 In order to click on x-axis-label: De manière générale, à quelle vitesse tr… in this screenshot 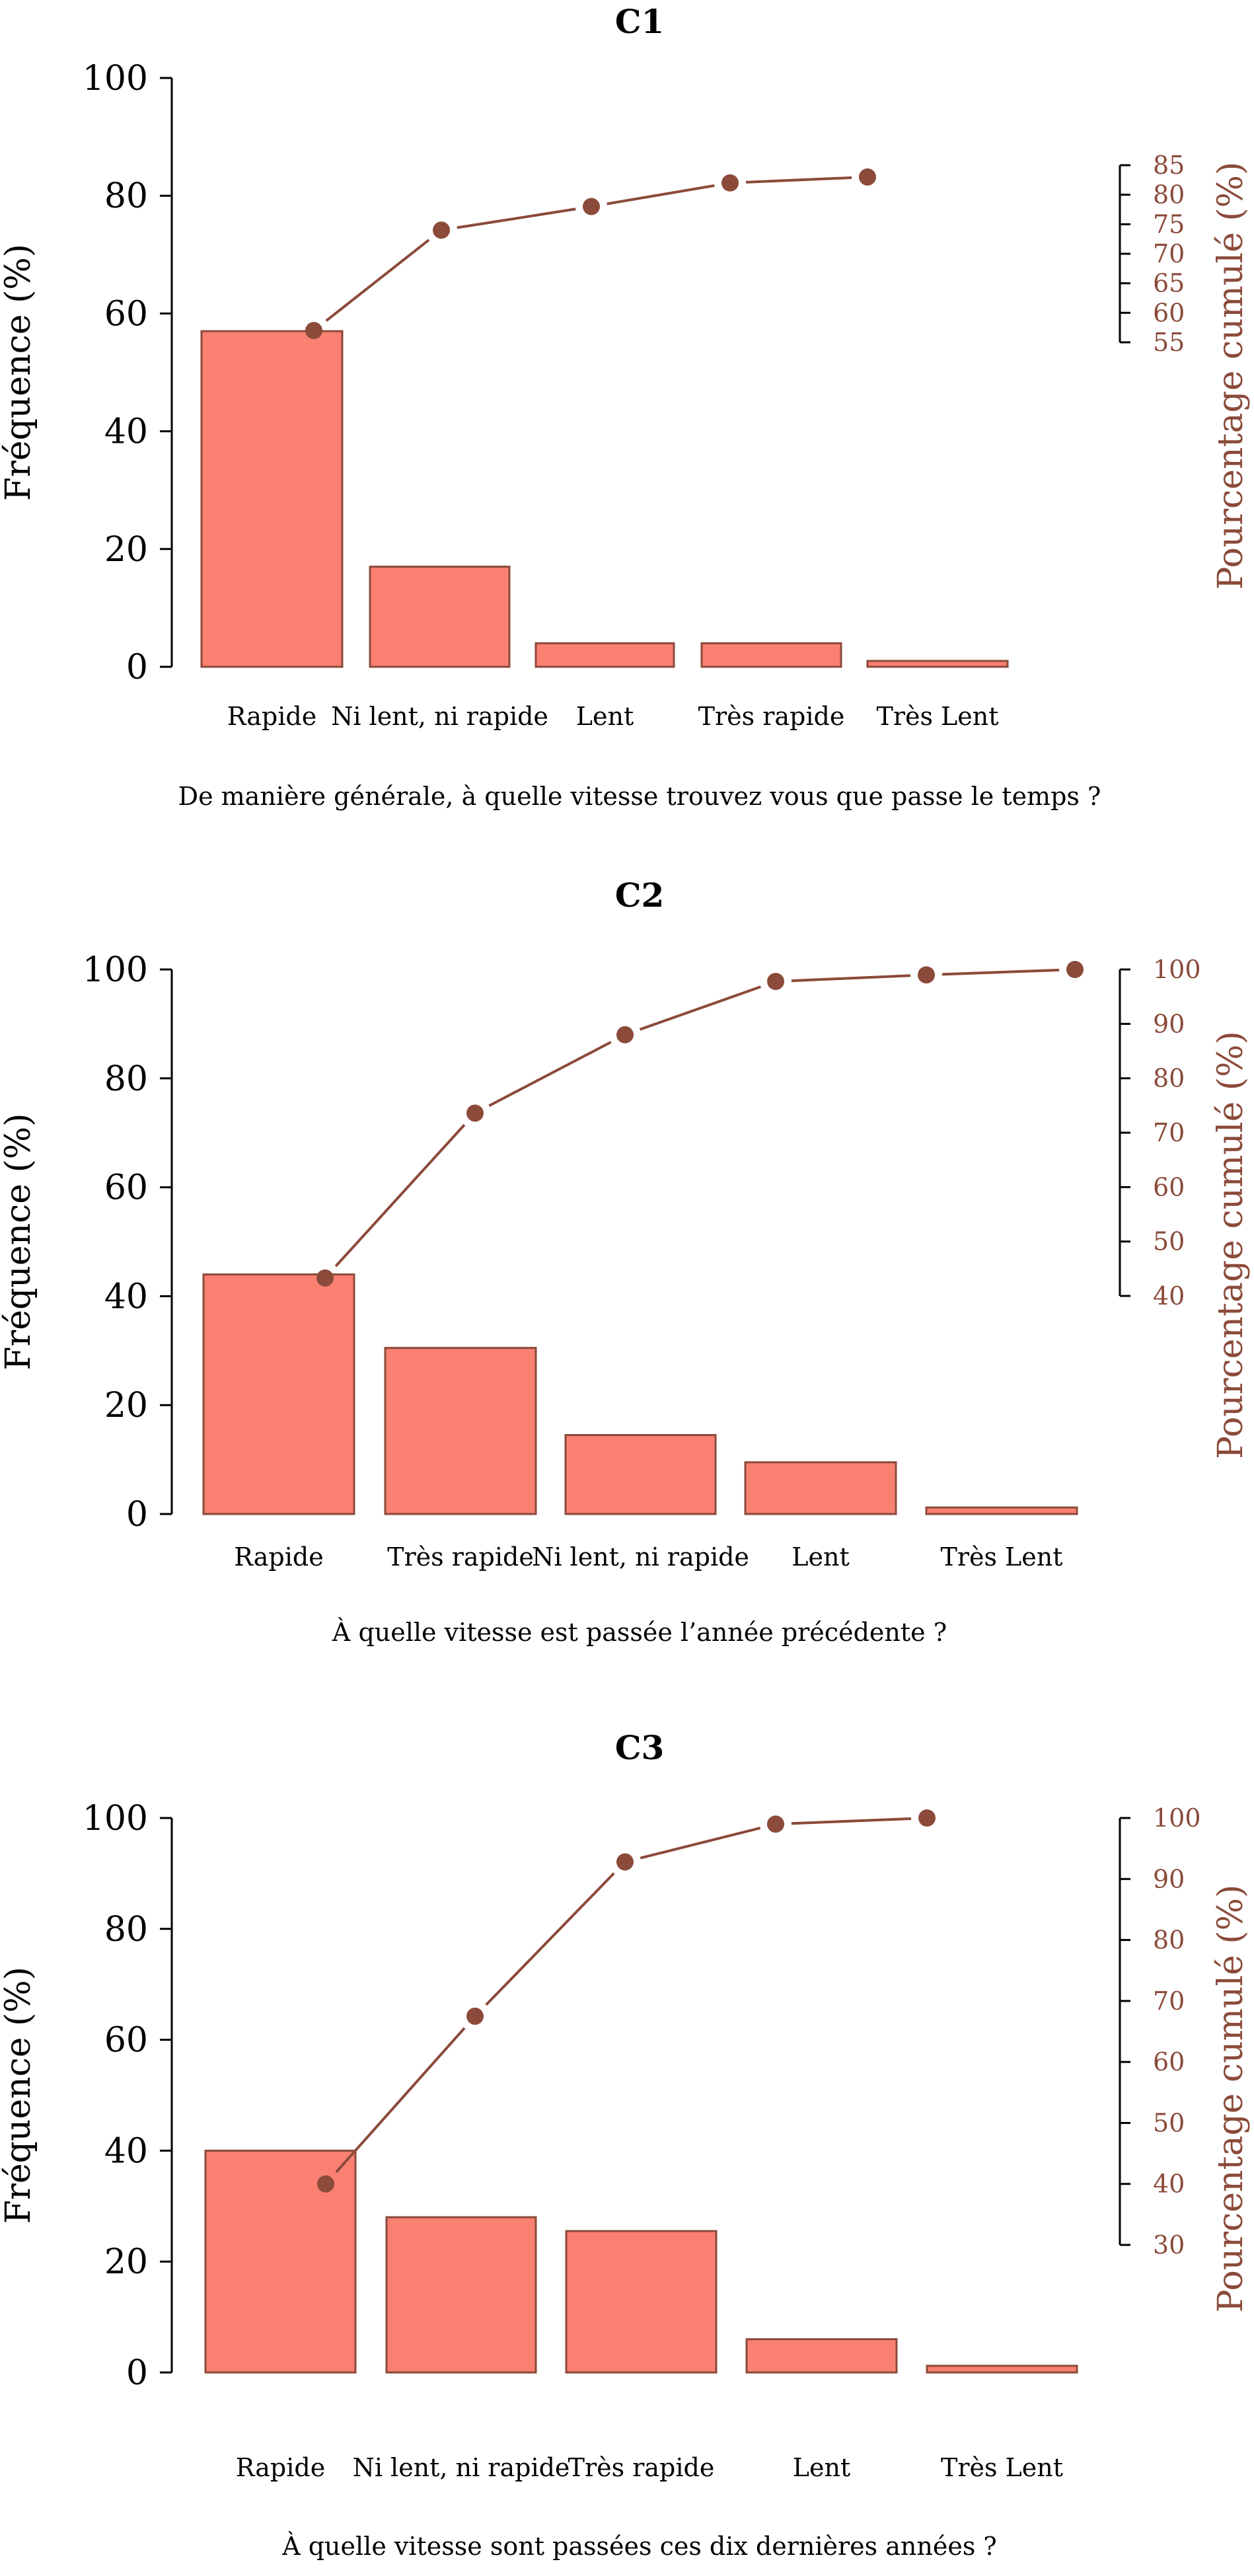, I will do `click(639, 797)`.